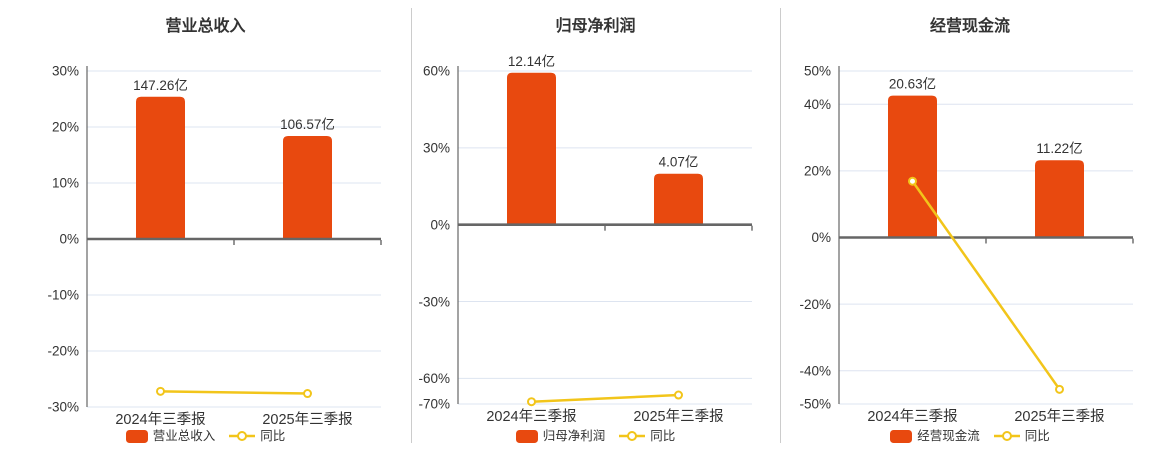 The image size is (1160, 450). I want to click on y-tick-label: 50%, so click(817, 71).